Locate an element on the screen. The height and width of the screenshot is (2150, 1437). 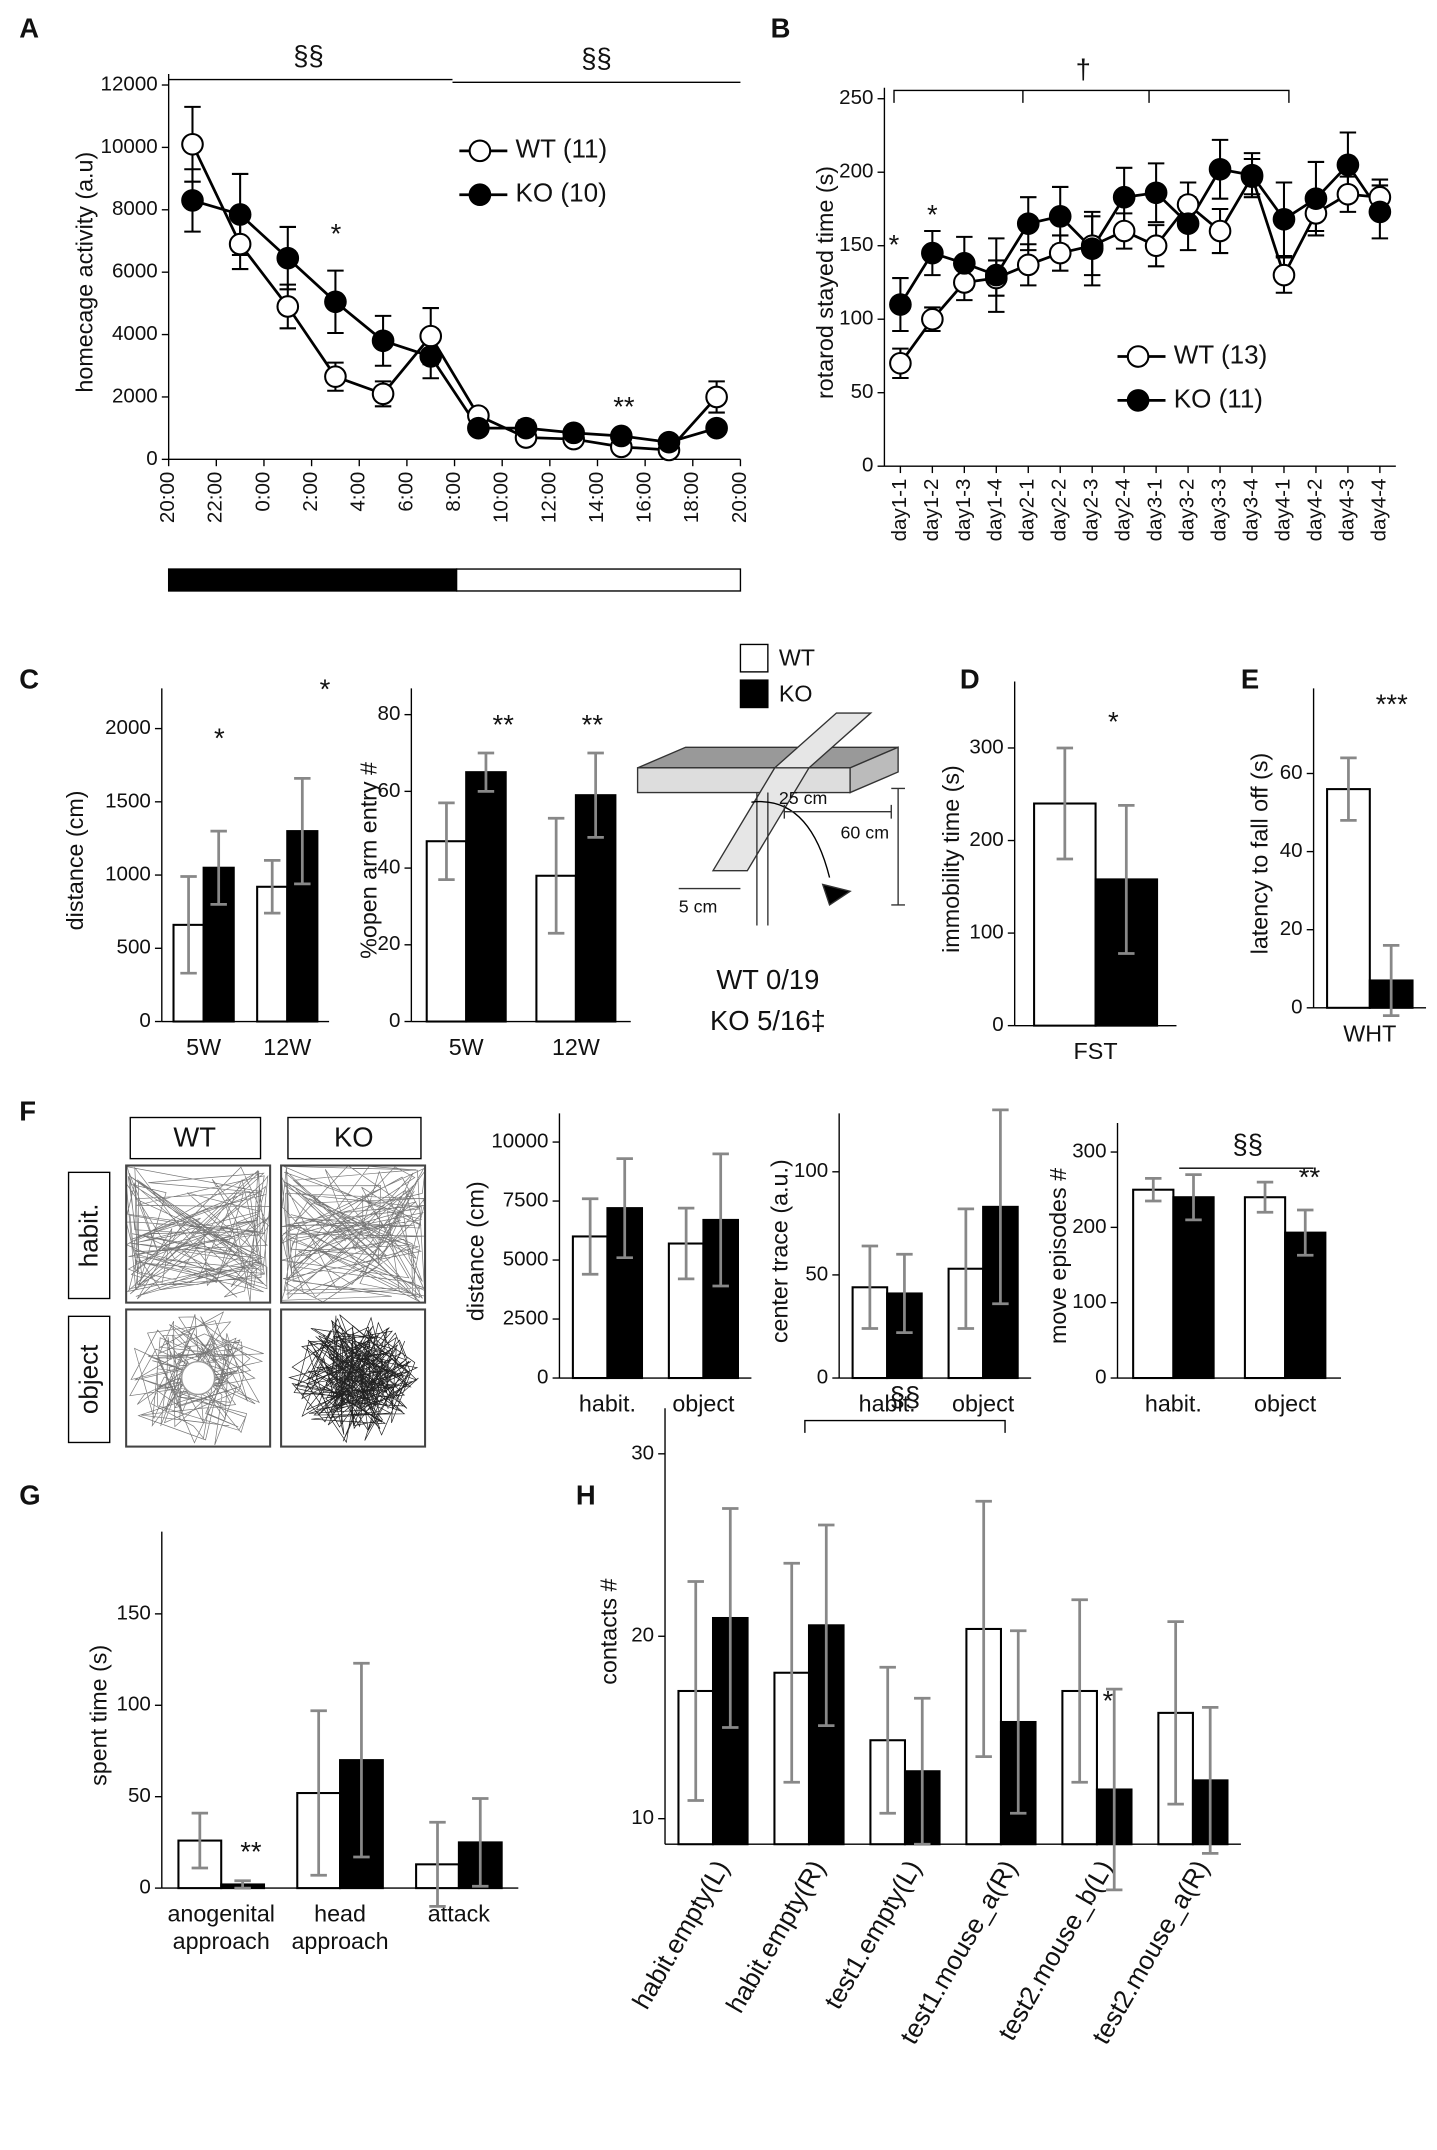
x-tick-label: 6:00 is located at coordinates (405, 492).